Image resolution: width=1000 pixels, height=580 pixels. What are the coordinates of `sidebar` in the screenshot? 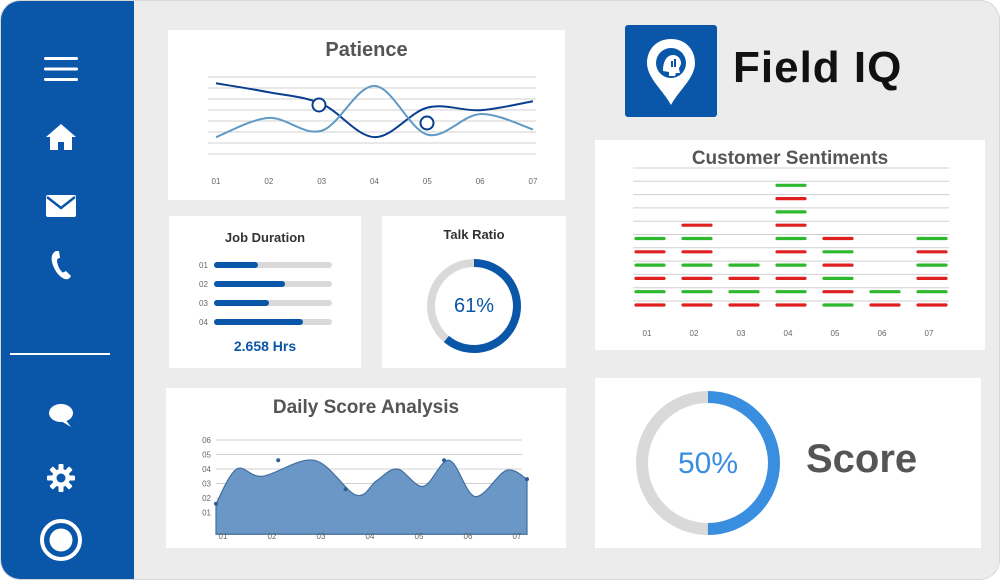 It's located at (67, 290).